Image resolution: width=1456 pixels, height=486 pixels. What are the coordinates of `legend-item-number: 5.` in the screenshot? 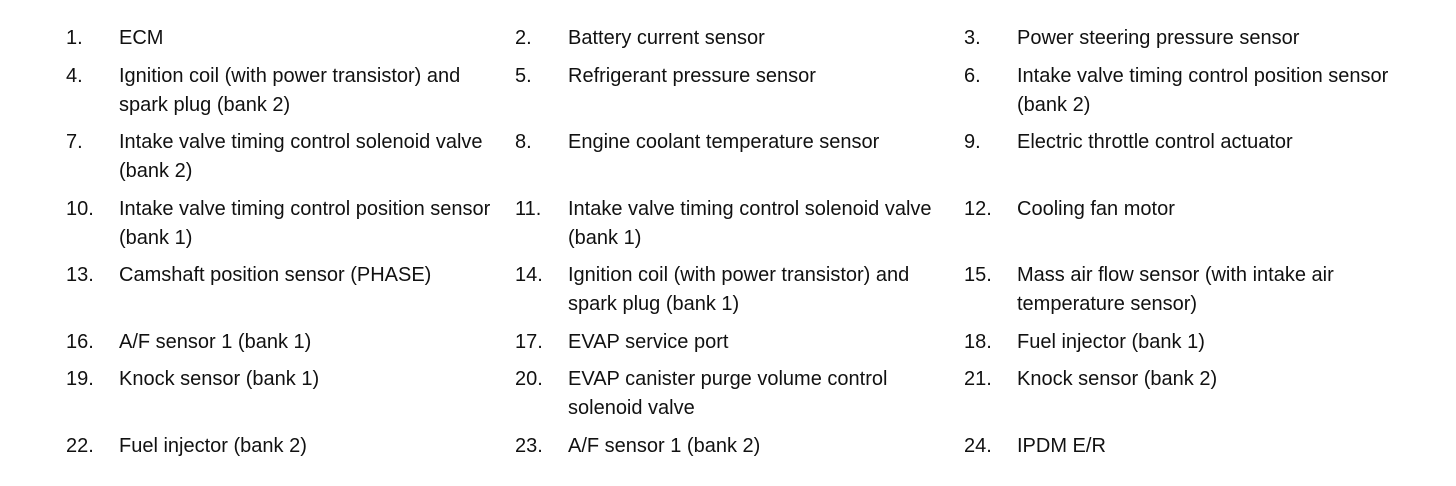 It's located at (523, 76).